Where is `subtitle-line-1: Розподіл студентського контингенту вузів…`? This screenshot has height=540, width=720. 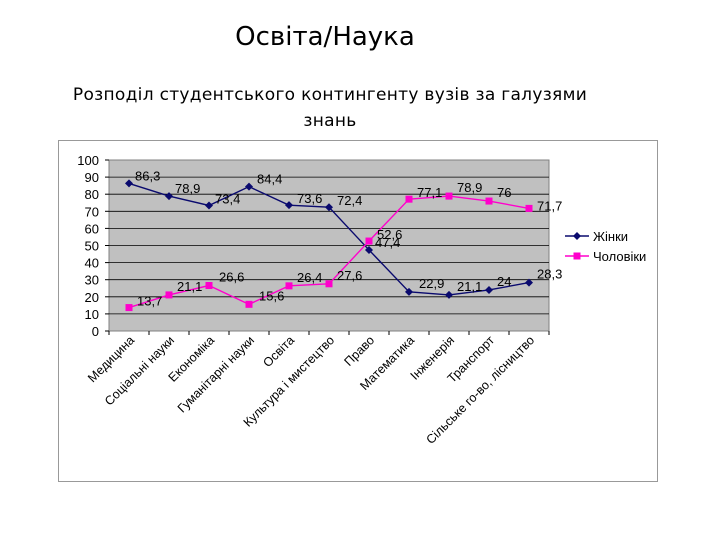 subtitle-line-1: Розподіл студентського контингенту вузів… is located at coordinates (330, 95).